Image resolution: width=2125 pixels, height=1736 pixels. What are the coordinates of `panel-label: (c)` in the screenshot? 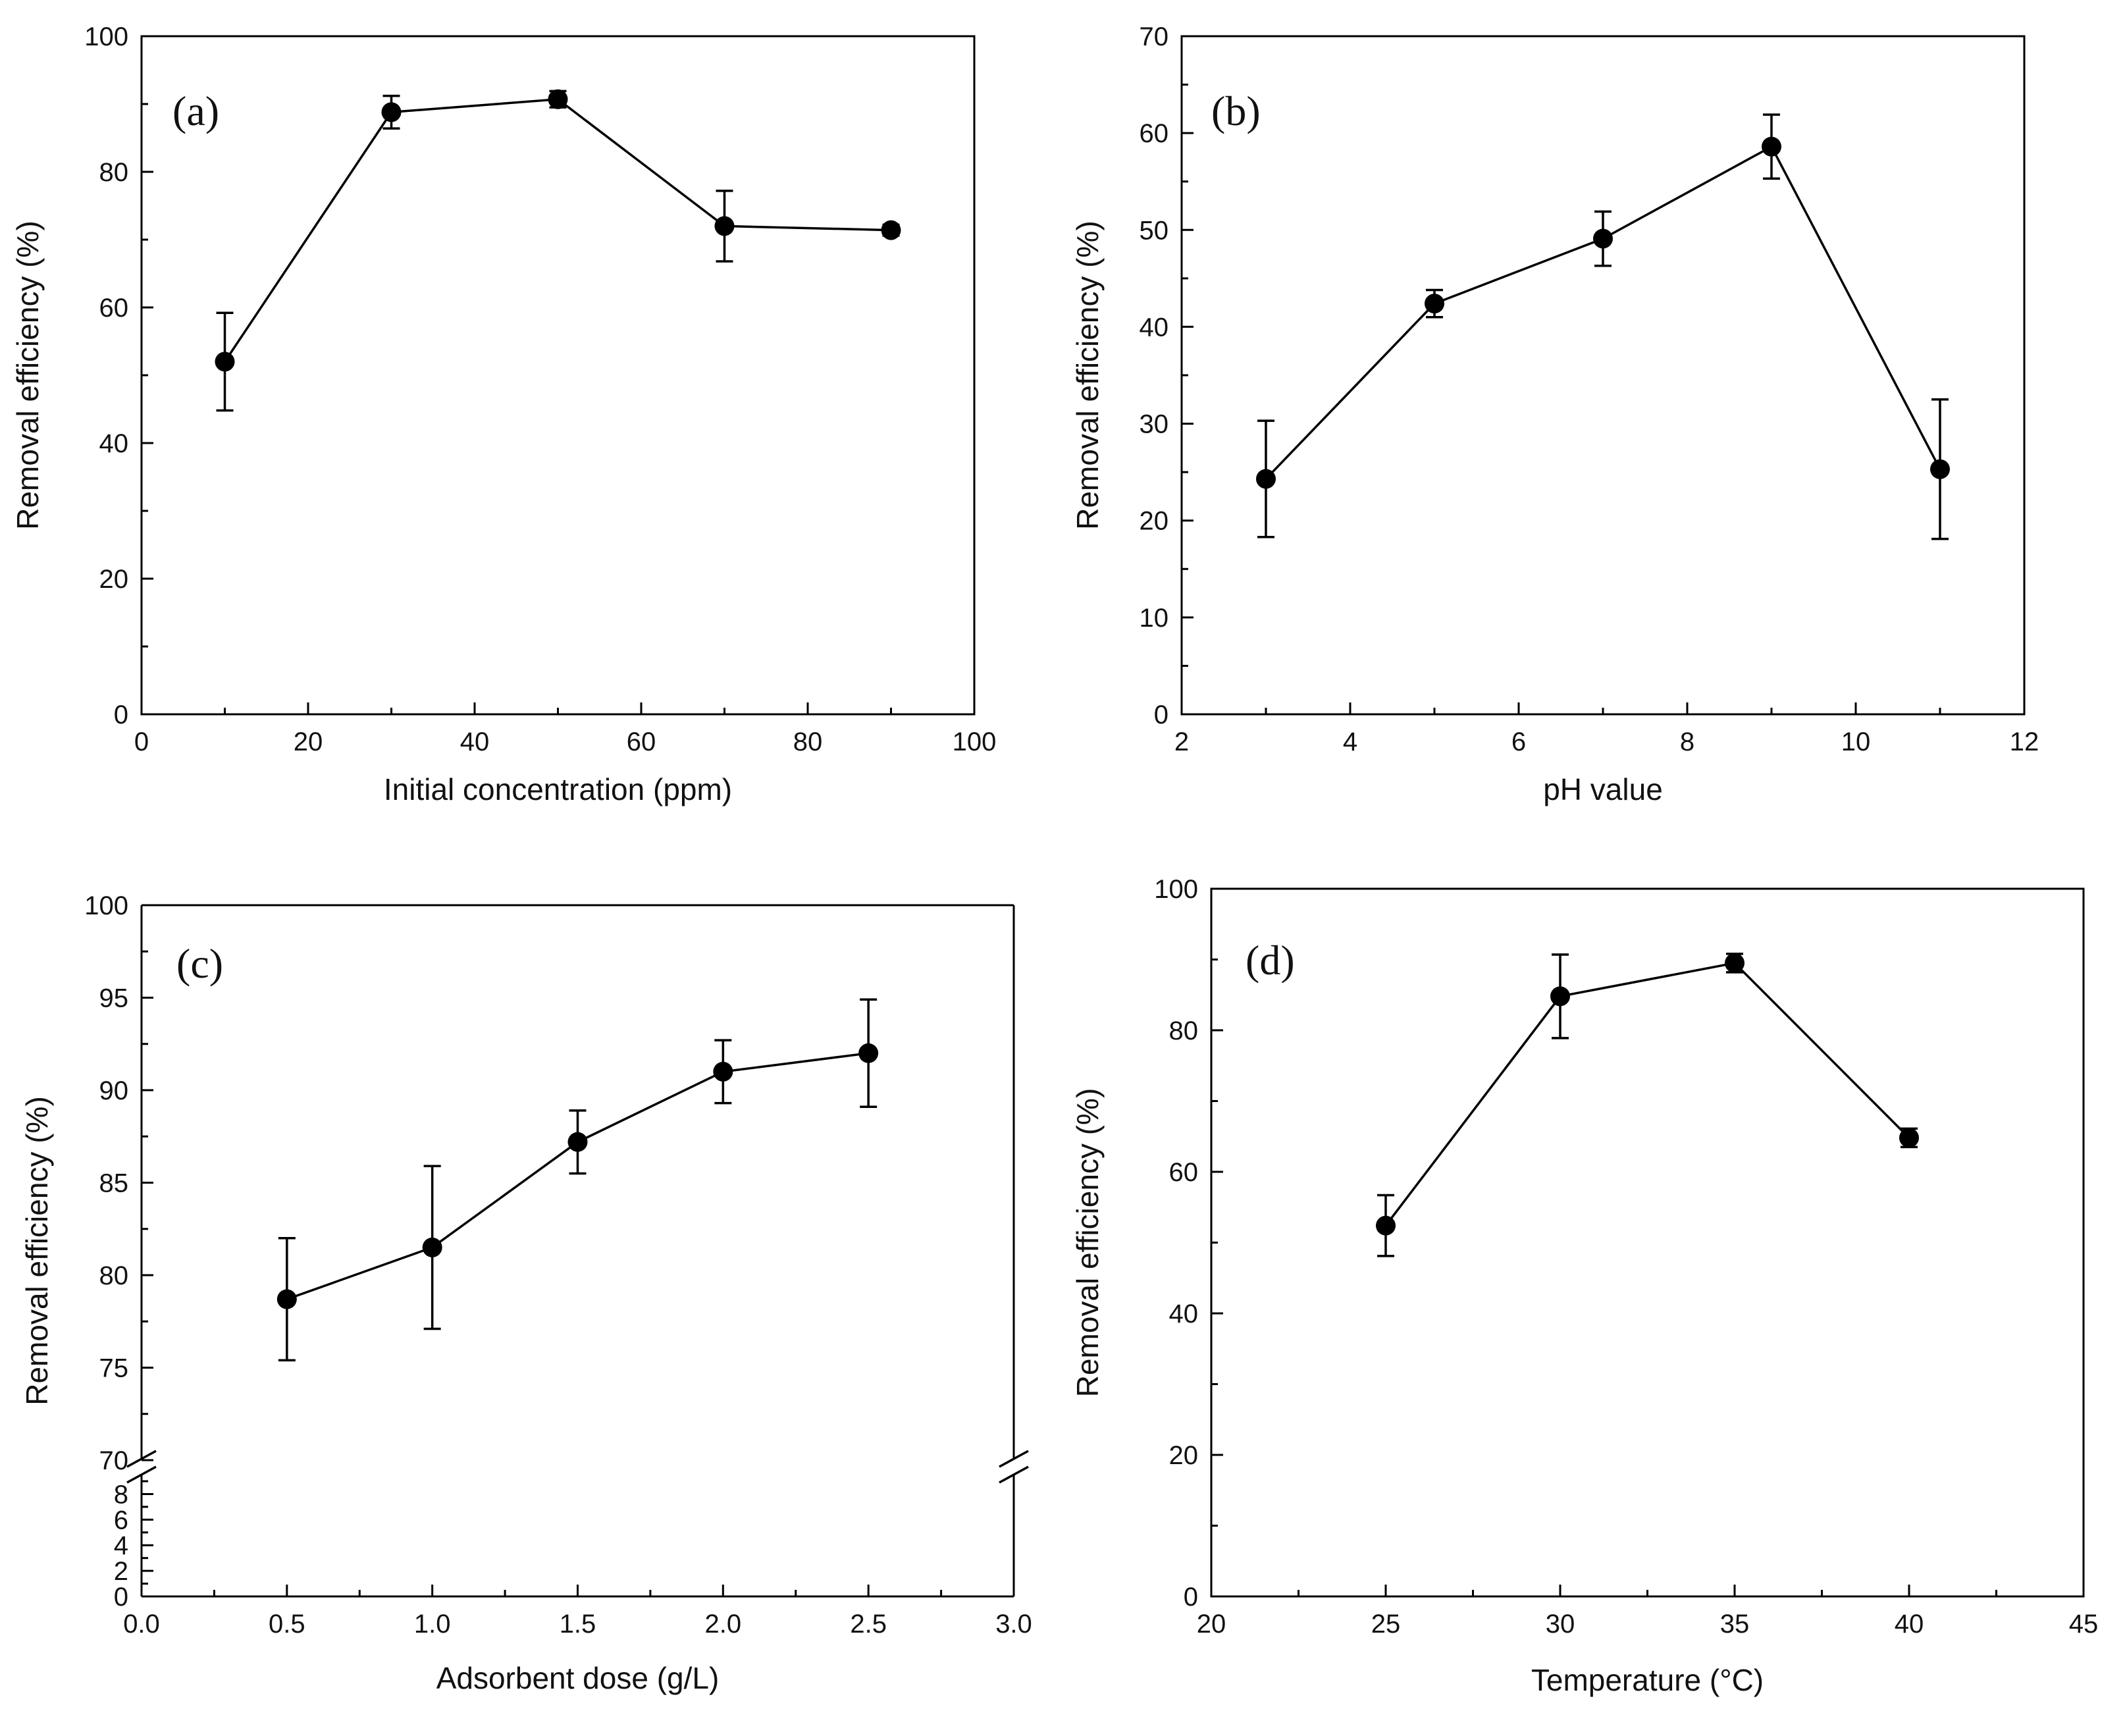 It's located at (199, 963).